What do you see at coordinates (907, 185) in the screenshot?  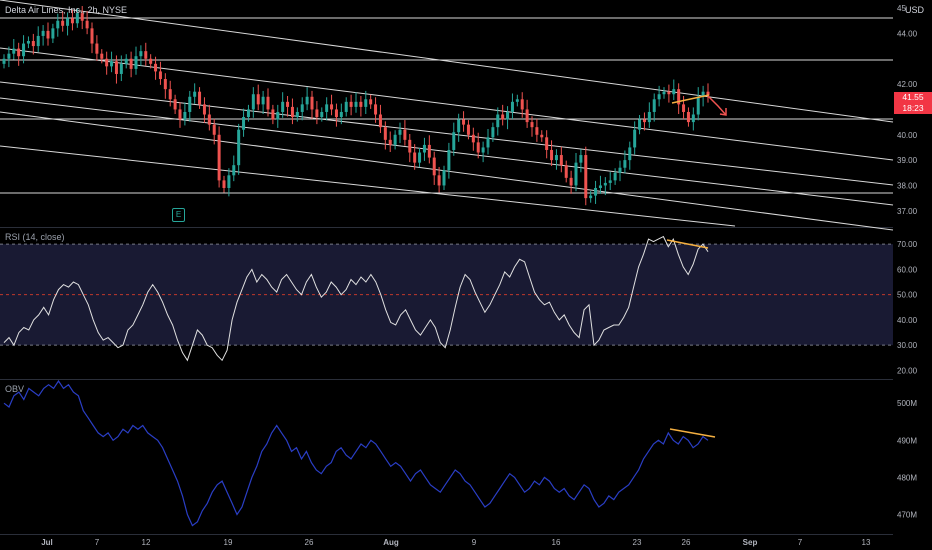 I see `price-axis-tick: 38.00` at bounding box center [907, 185].